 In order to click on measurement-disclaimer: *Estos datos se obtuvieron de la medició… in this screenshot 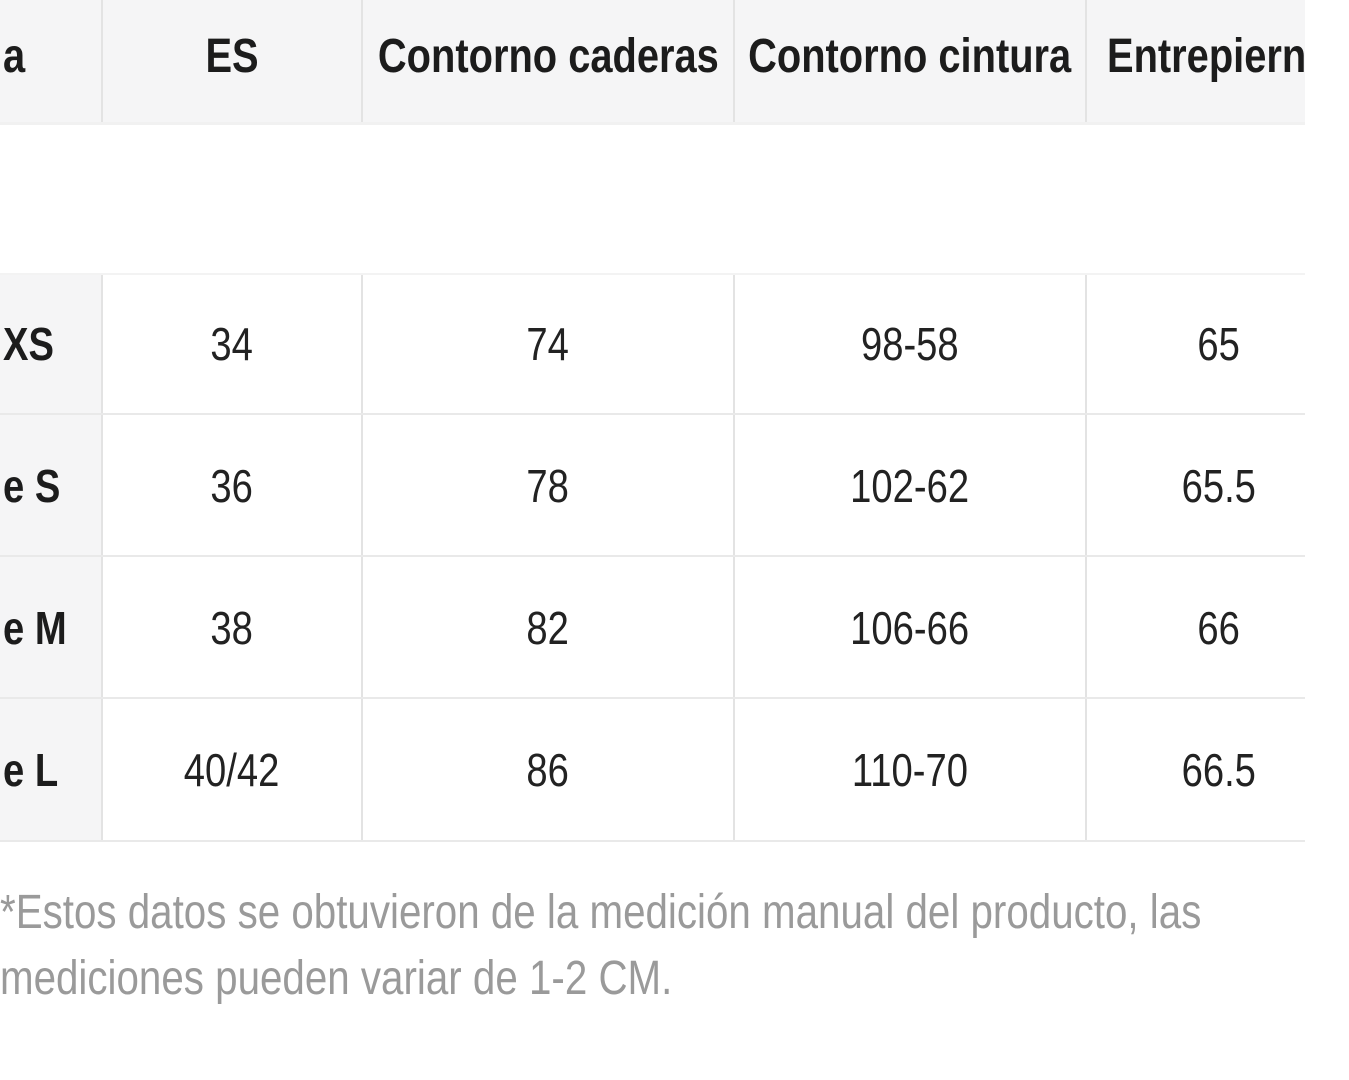, I will do `click(674, 946)`.